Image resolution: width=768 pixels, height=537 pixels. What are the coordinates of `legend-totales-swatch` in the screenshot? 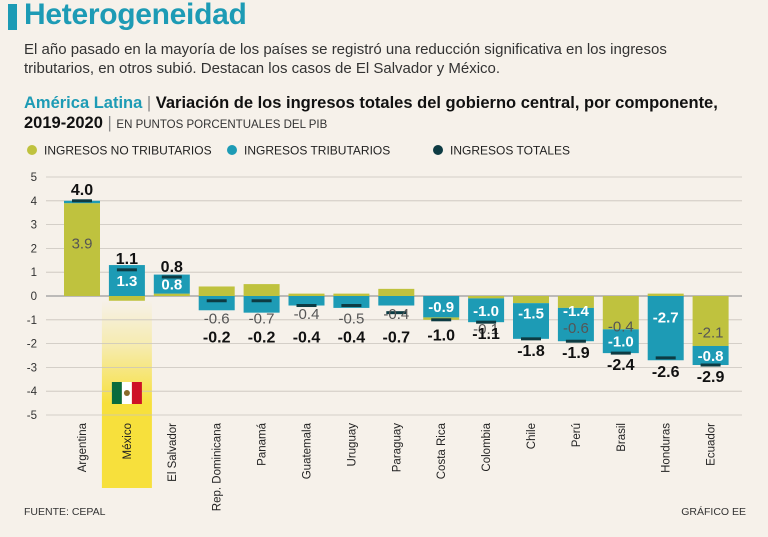 It's located at (438, 150).